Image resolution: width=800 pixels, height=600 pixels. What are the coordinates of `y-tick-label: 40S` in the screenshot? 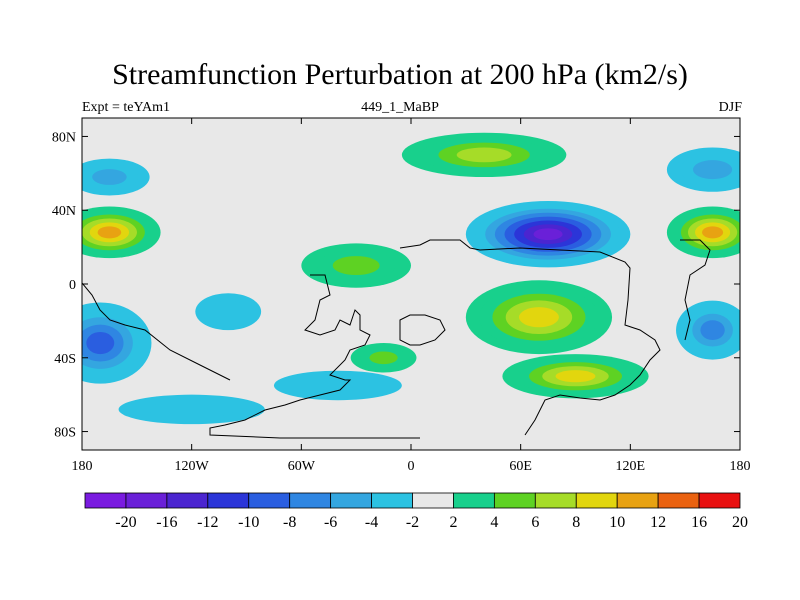 It's located at (65, 359).